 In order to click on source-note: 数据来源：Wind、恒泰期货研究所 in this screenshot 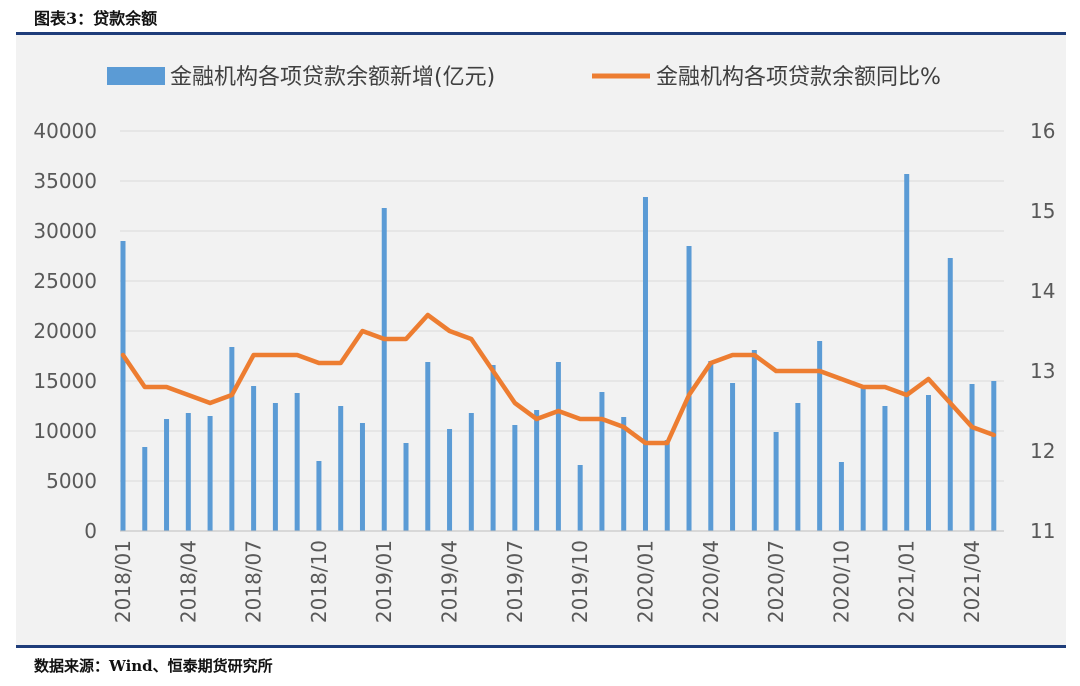, I will do `click(153, 666)`.